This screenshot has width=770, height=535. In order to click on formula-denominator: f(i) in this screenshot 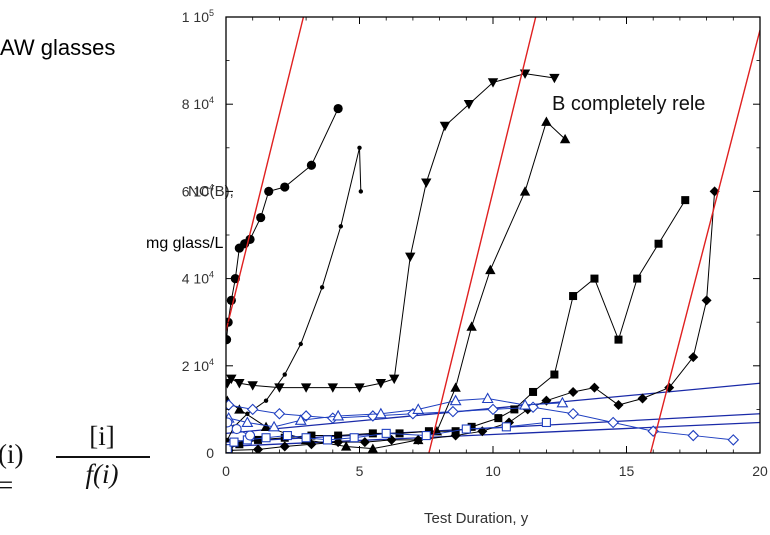, I will do `click(102, 474)`.